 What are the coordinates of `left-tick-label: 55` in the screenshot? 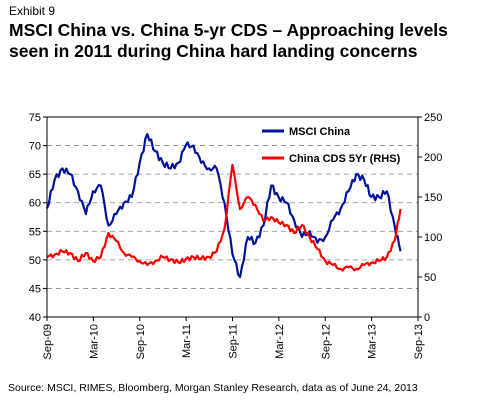 It's located at (35, 232).